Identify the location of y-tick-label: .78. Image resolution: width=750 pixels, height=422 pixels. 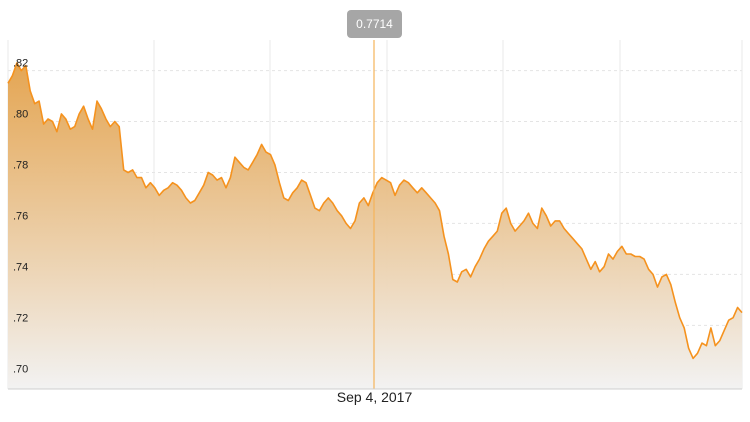
(20, 165).